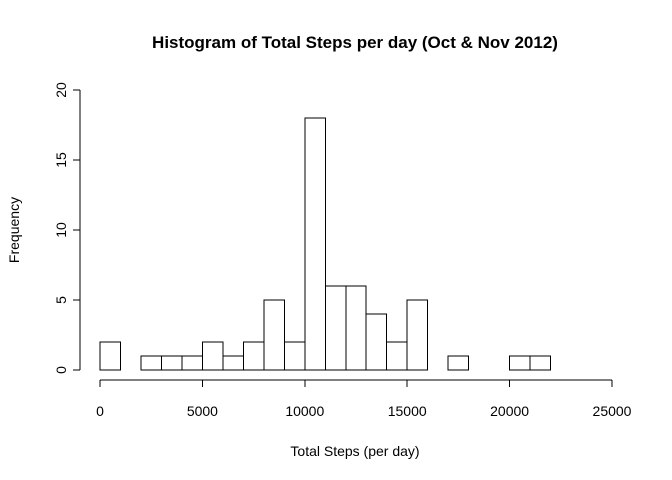  I want to click on y-tick-label: 15, so click(61, 160).